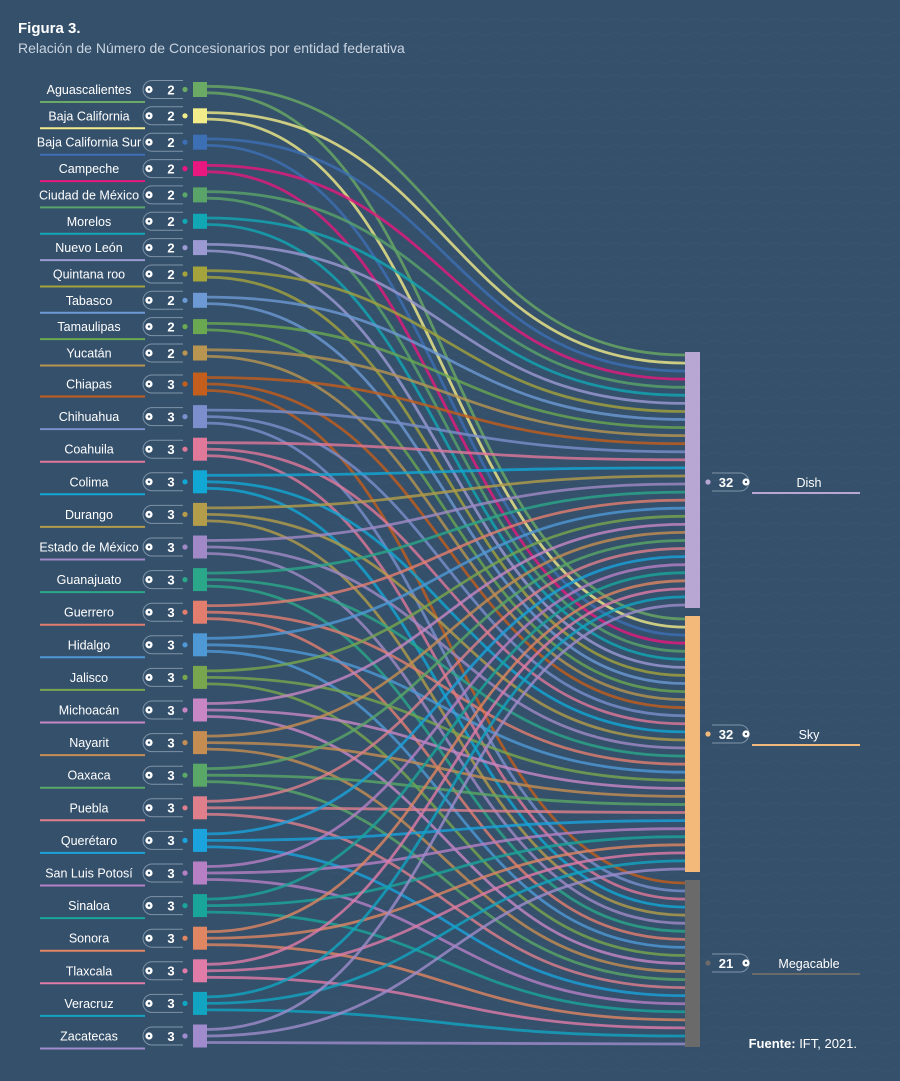  What do you see at coordinates (446, 375) in the screenshot?
I see `flow-tamaulipas-to-dish` at bounding box center [446, 375].